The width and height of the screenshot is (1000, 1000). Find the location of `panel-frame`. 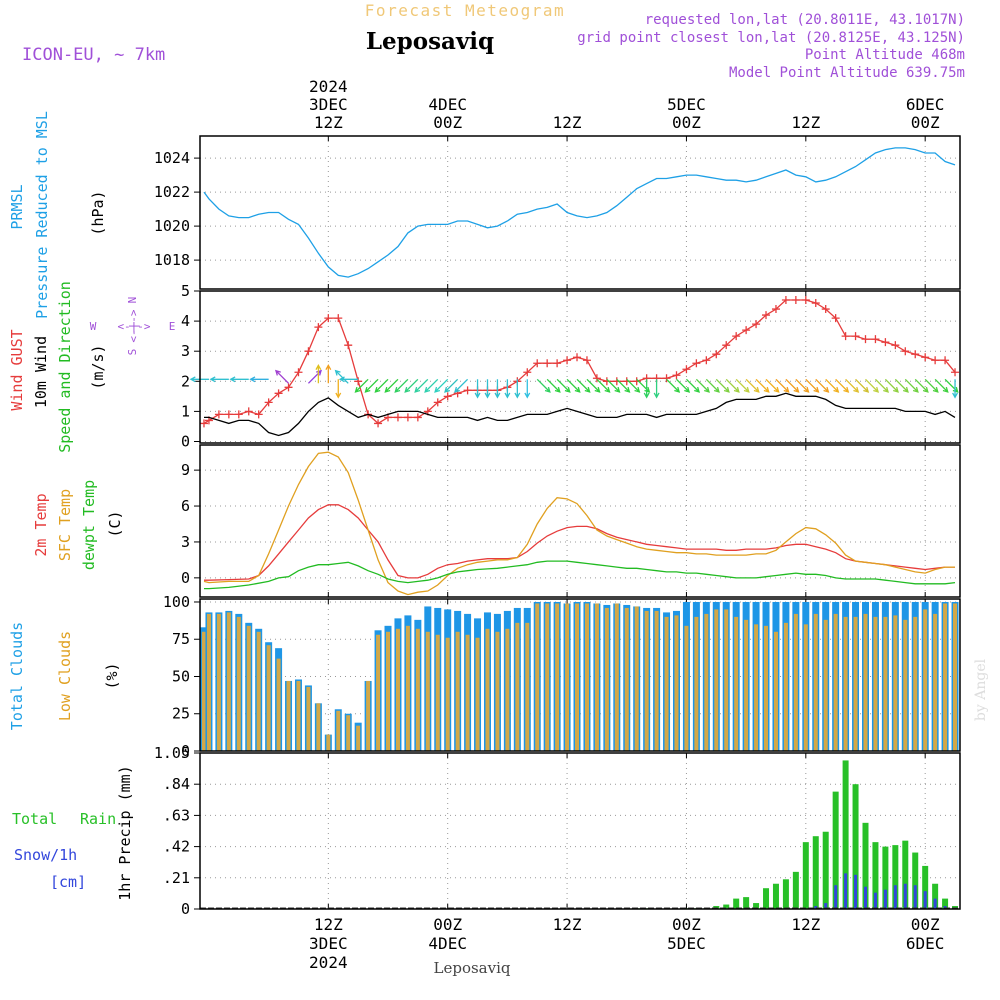

panel-frame is located at coordinates (580, 831).